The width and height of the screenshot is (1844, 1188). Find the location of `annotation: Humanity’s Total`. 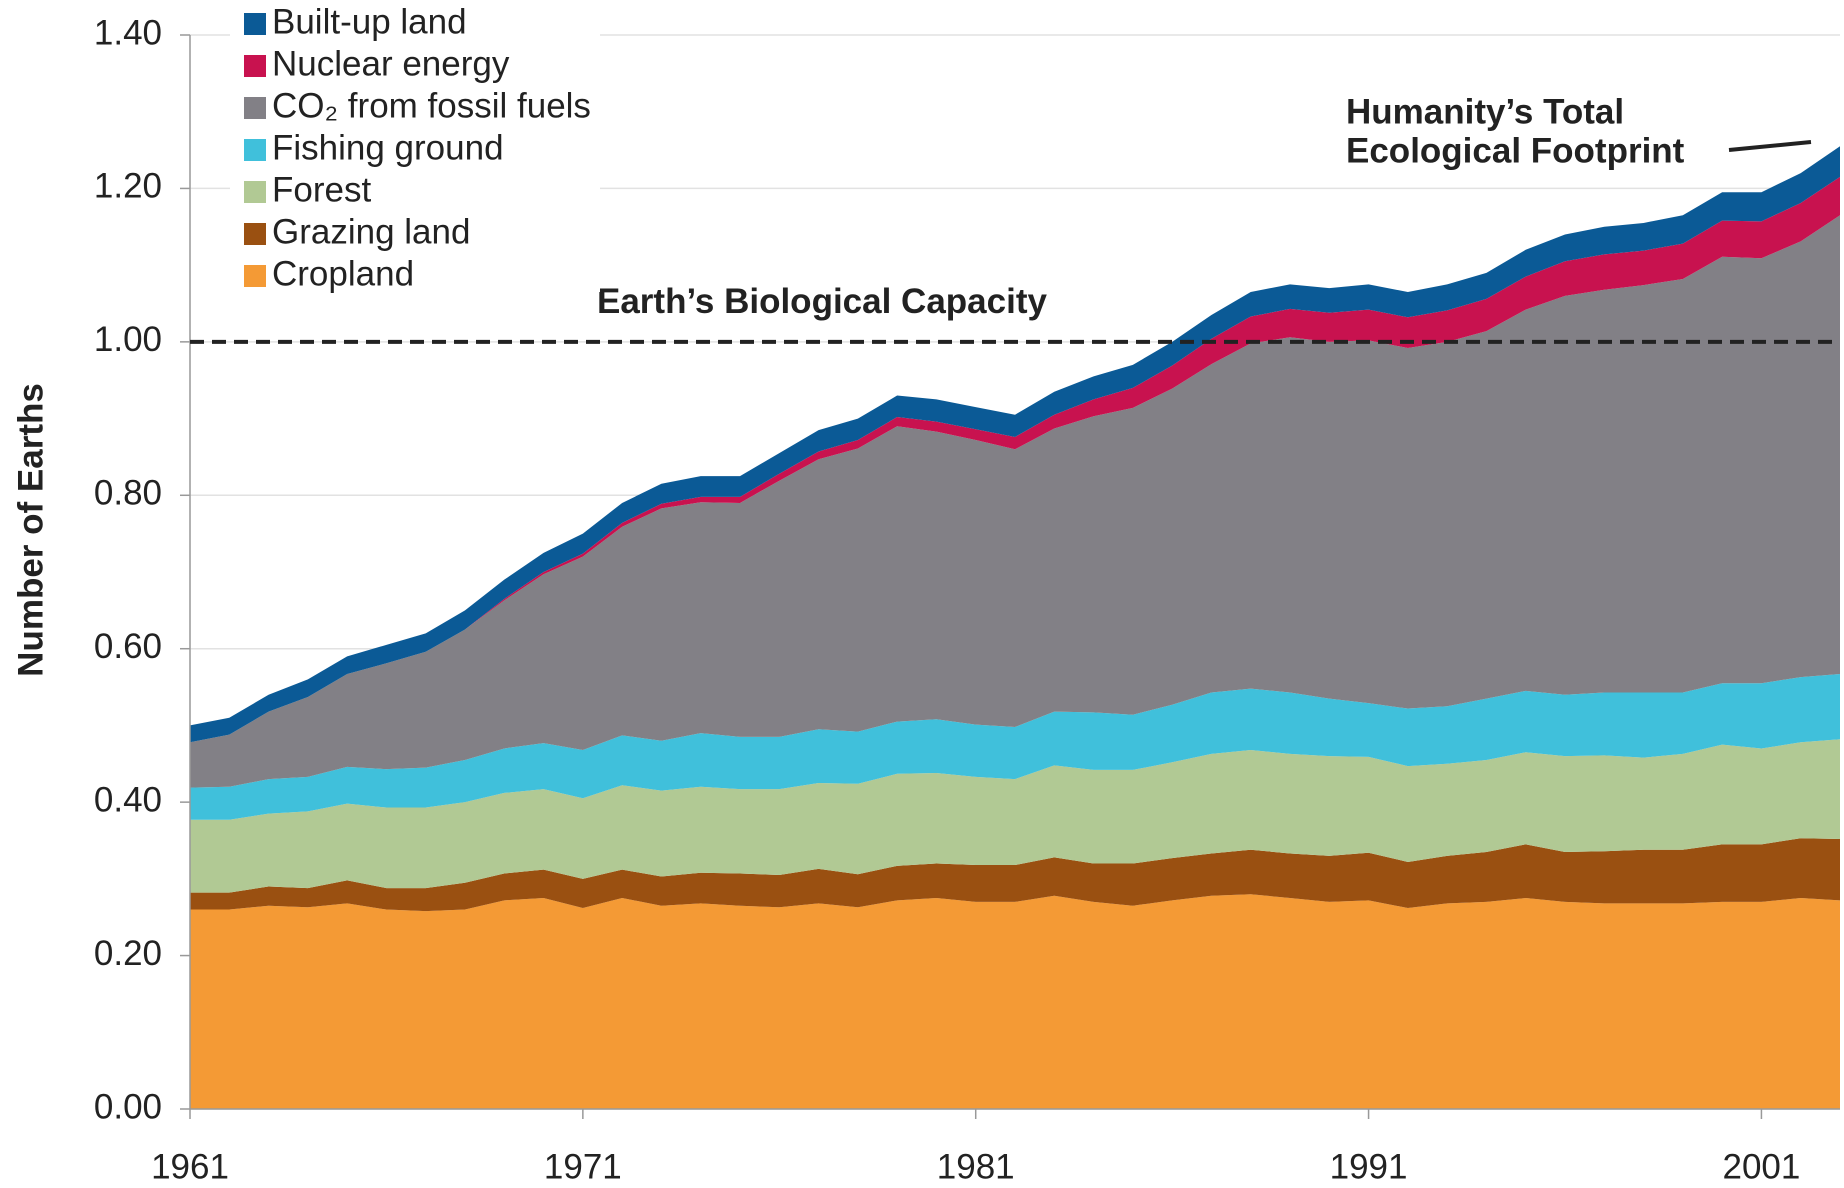

annotation: Humanity’s Total is located at coordinates (1485, 111).